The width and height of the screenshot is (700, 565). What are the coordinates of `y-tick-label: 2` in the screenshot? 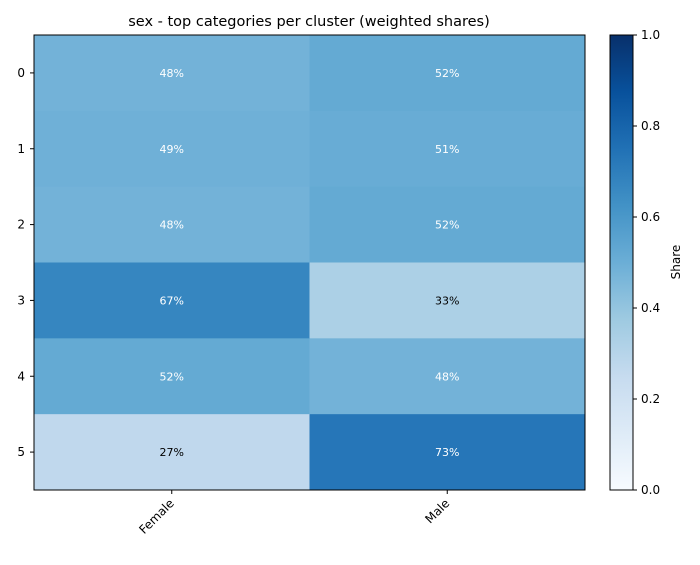 It's located at (21, 225).